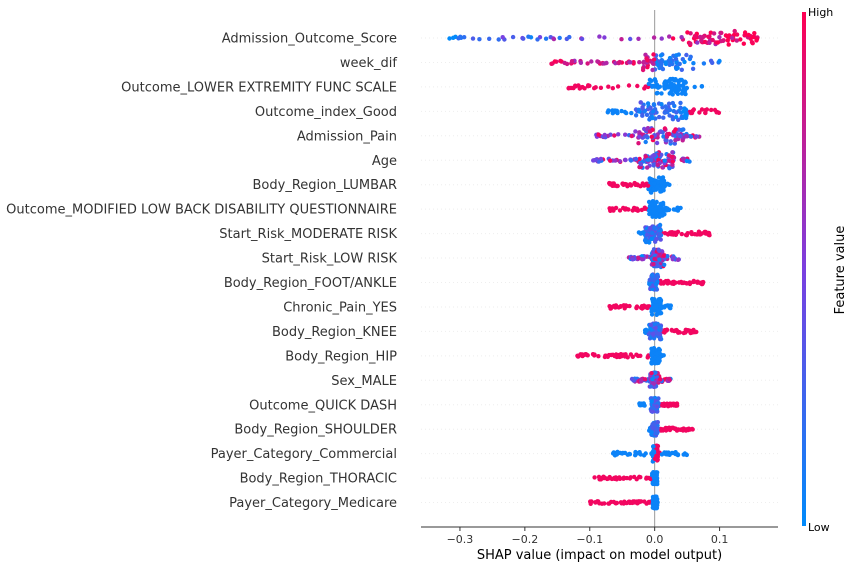  What do you see at coordinates (310, 283) in the screenshot?
I see `feature-label: Body_Region_FOOT/ANKLE` at bounding box center [310, 283].